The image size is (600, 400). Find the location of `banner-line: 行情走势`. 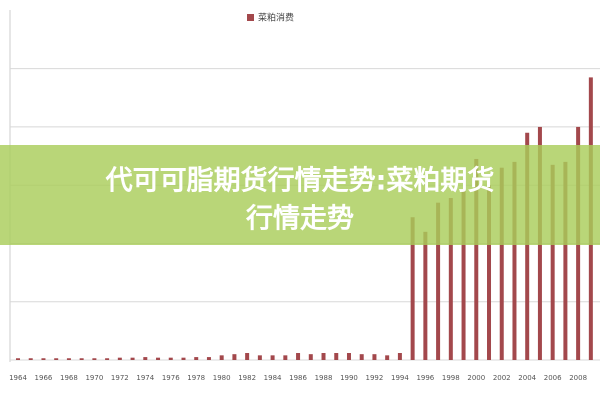

banner-line: 行情走势 is located at coordinates (299, 219).